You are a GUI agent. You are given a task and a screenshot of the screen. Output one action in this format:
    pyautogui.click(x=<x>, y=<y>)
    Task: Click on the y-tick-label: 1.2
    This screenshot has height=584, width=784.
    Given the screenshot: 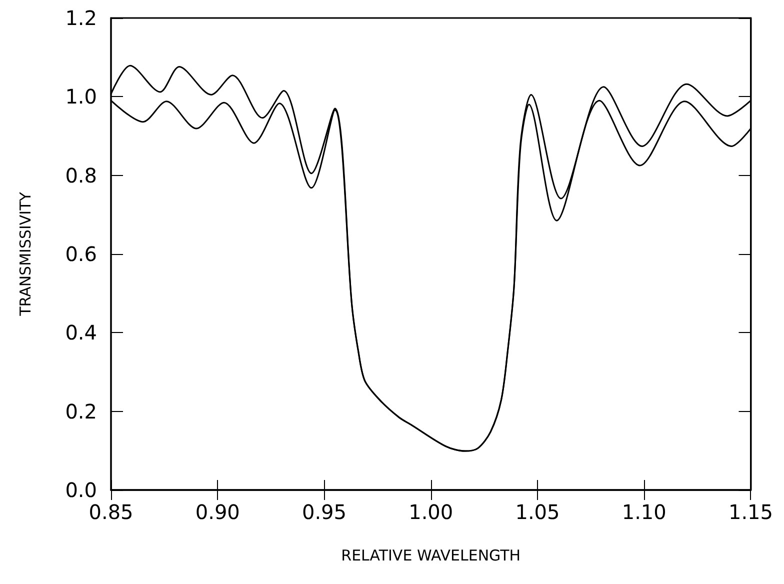 What is the action you would take?
    pyautogui.click(x=81, y=18)
    